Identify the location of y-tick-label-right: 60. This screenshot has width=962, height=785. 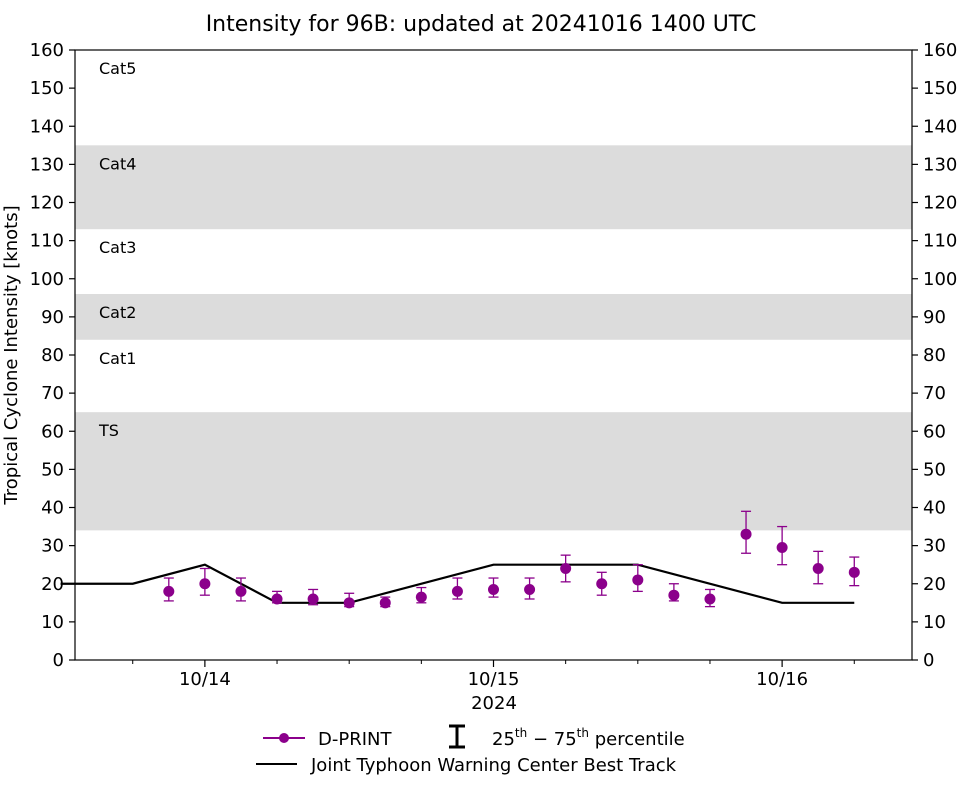
(934, 431).